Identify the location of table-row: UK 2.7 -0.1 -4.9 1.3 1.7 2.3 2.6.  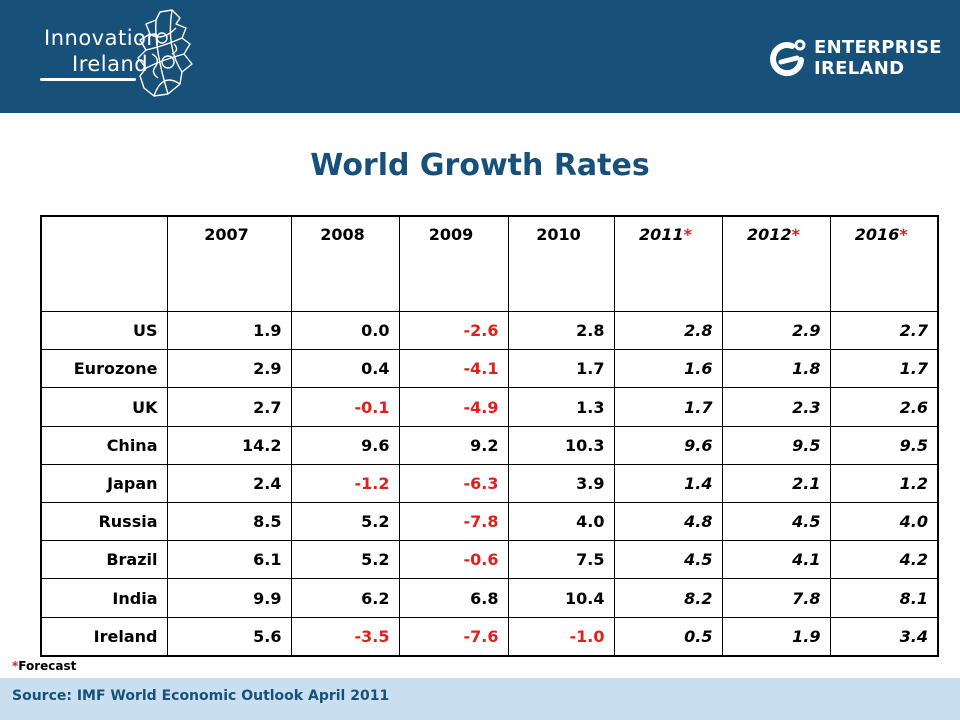
(489, 407).